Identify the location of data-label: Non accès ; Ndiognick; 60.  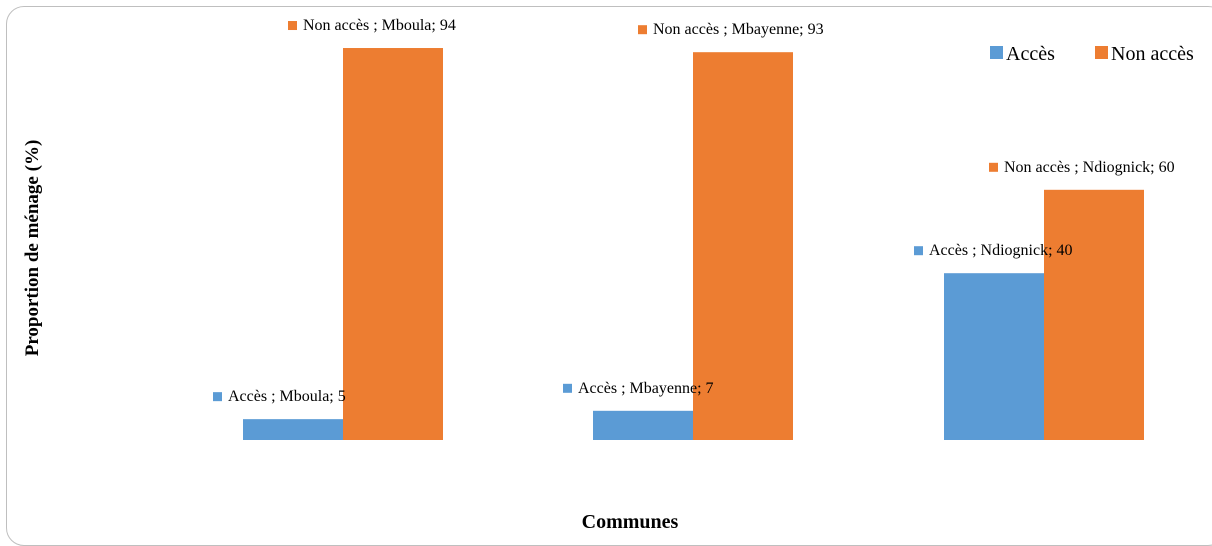
(1089, 167).